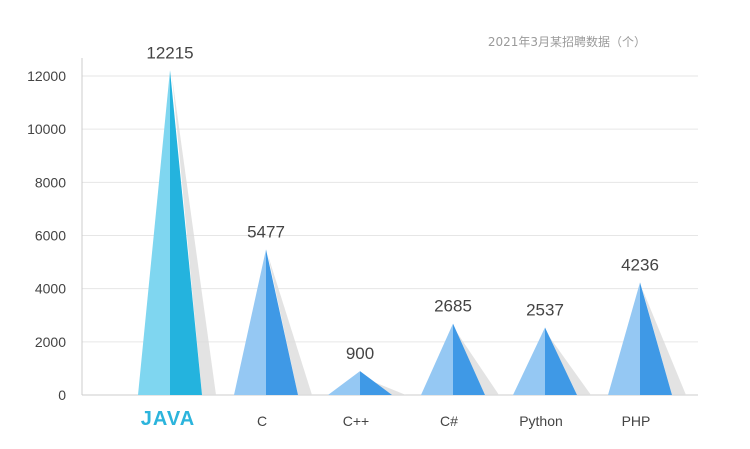 Image resolution: width=750 pixels, height=449 pixels. I want to click on bar-csharp, so click(460, 359).